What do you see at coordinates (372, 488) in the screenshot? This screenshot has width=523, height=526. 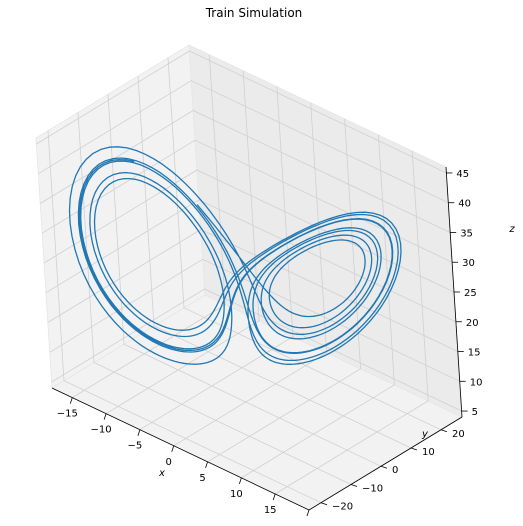 I see `y-tick-label: −10` at bounding box center [372, 488].